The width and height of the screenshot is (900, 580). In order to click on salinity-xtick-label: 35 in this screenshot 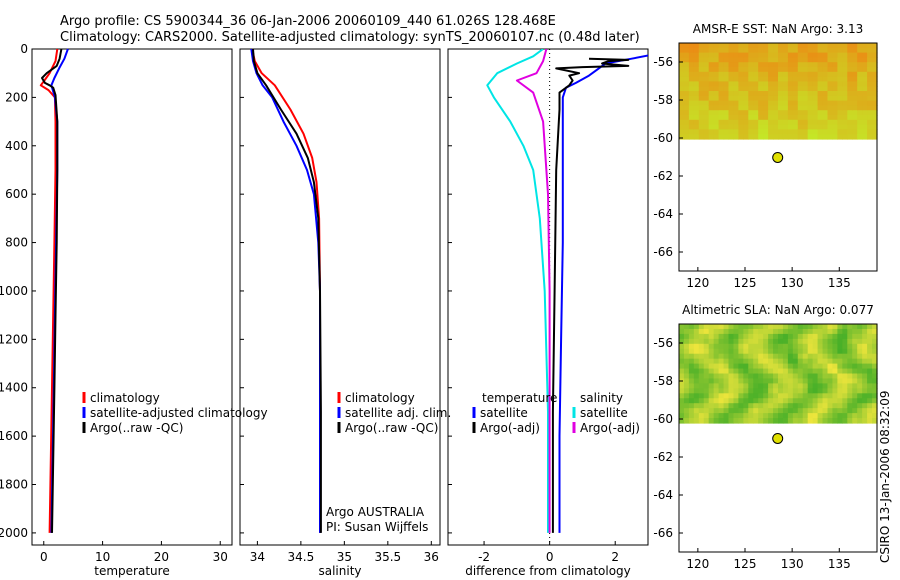, I will do `click(344, 557)`.